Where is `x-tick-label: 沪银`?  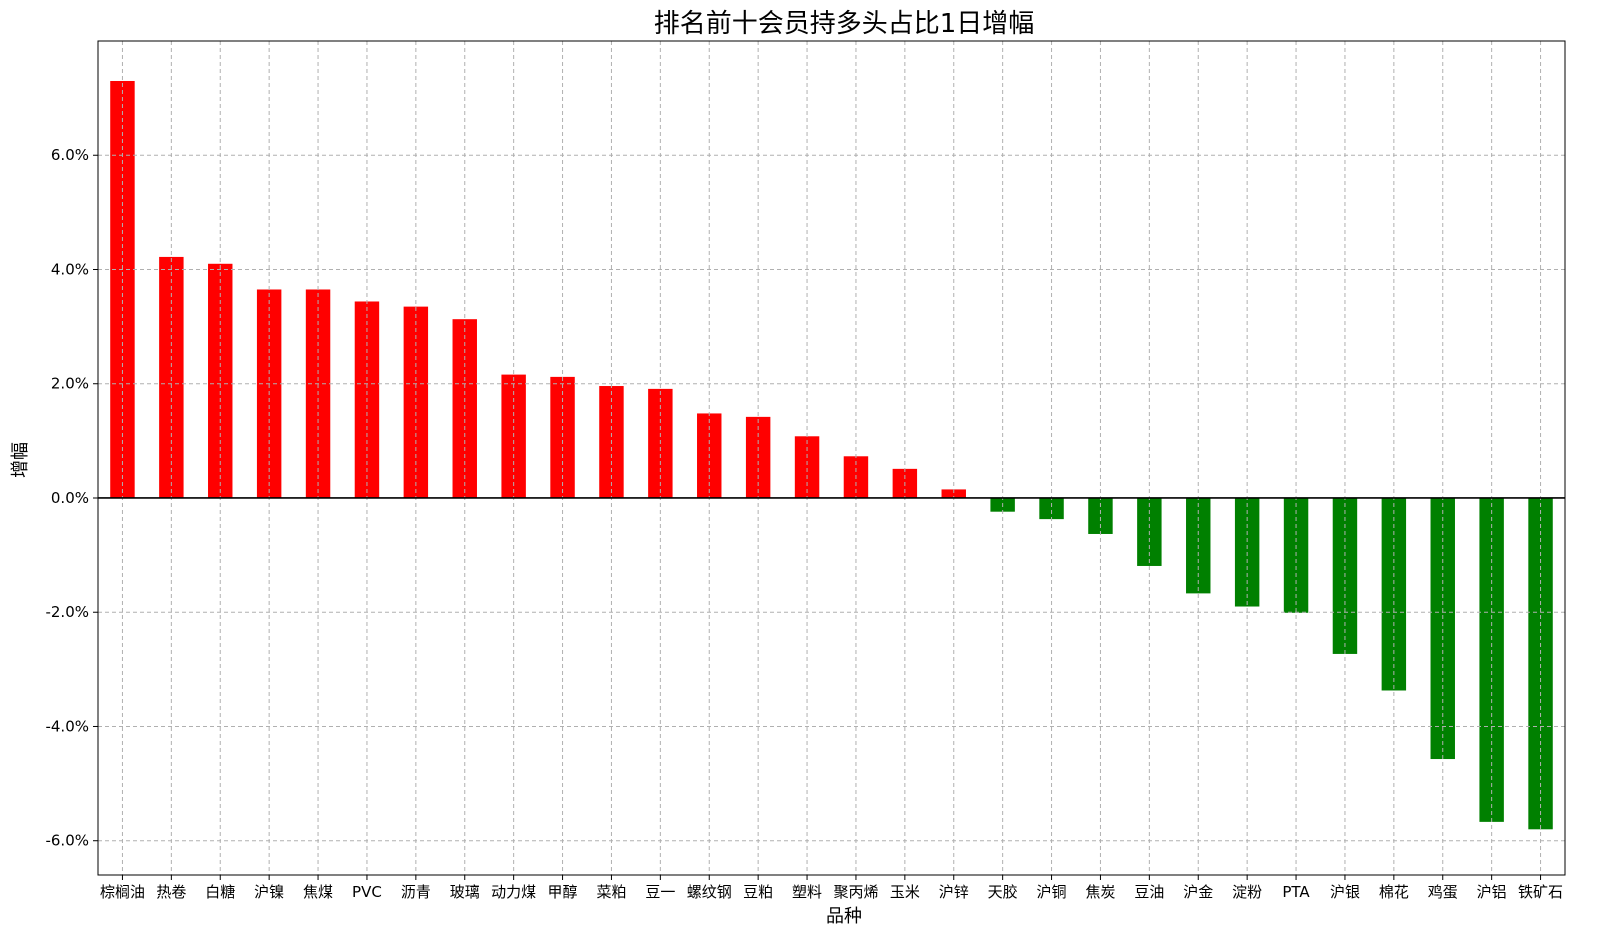
x-tick-label: 沪银 is located at coordinates (1345, 892).